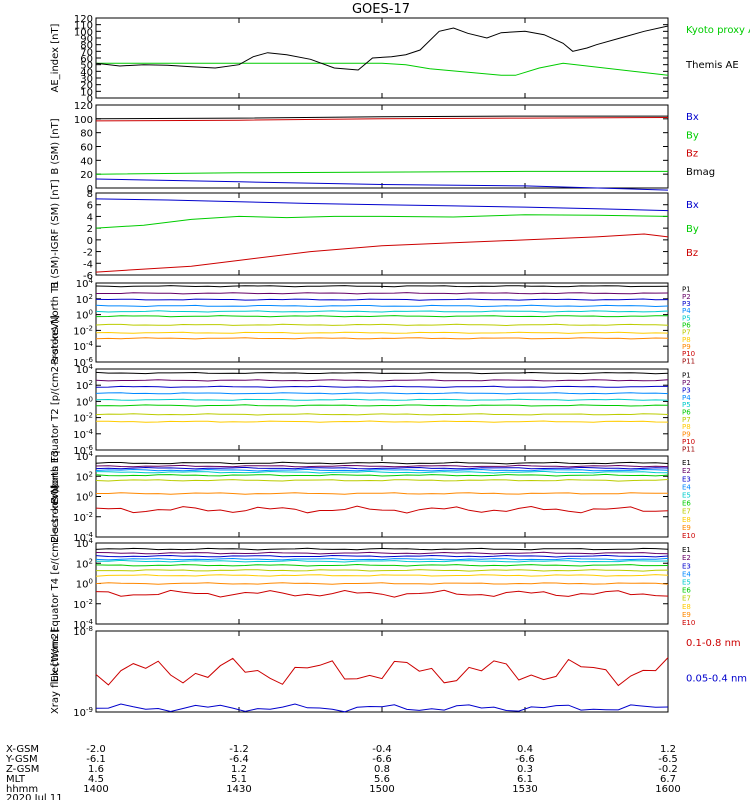 This screenshot has height=800, width=750. I want to click on y-tick-label: 2, so click(90, 229).